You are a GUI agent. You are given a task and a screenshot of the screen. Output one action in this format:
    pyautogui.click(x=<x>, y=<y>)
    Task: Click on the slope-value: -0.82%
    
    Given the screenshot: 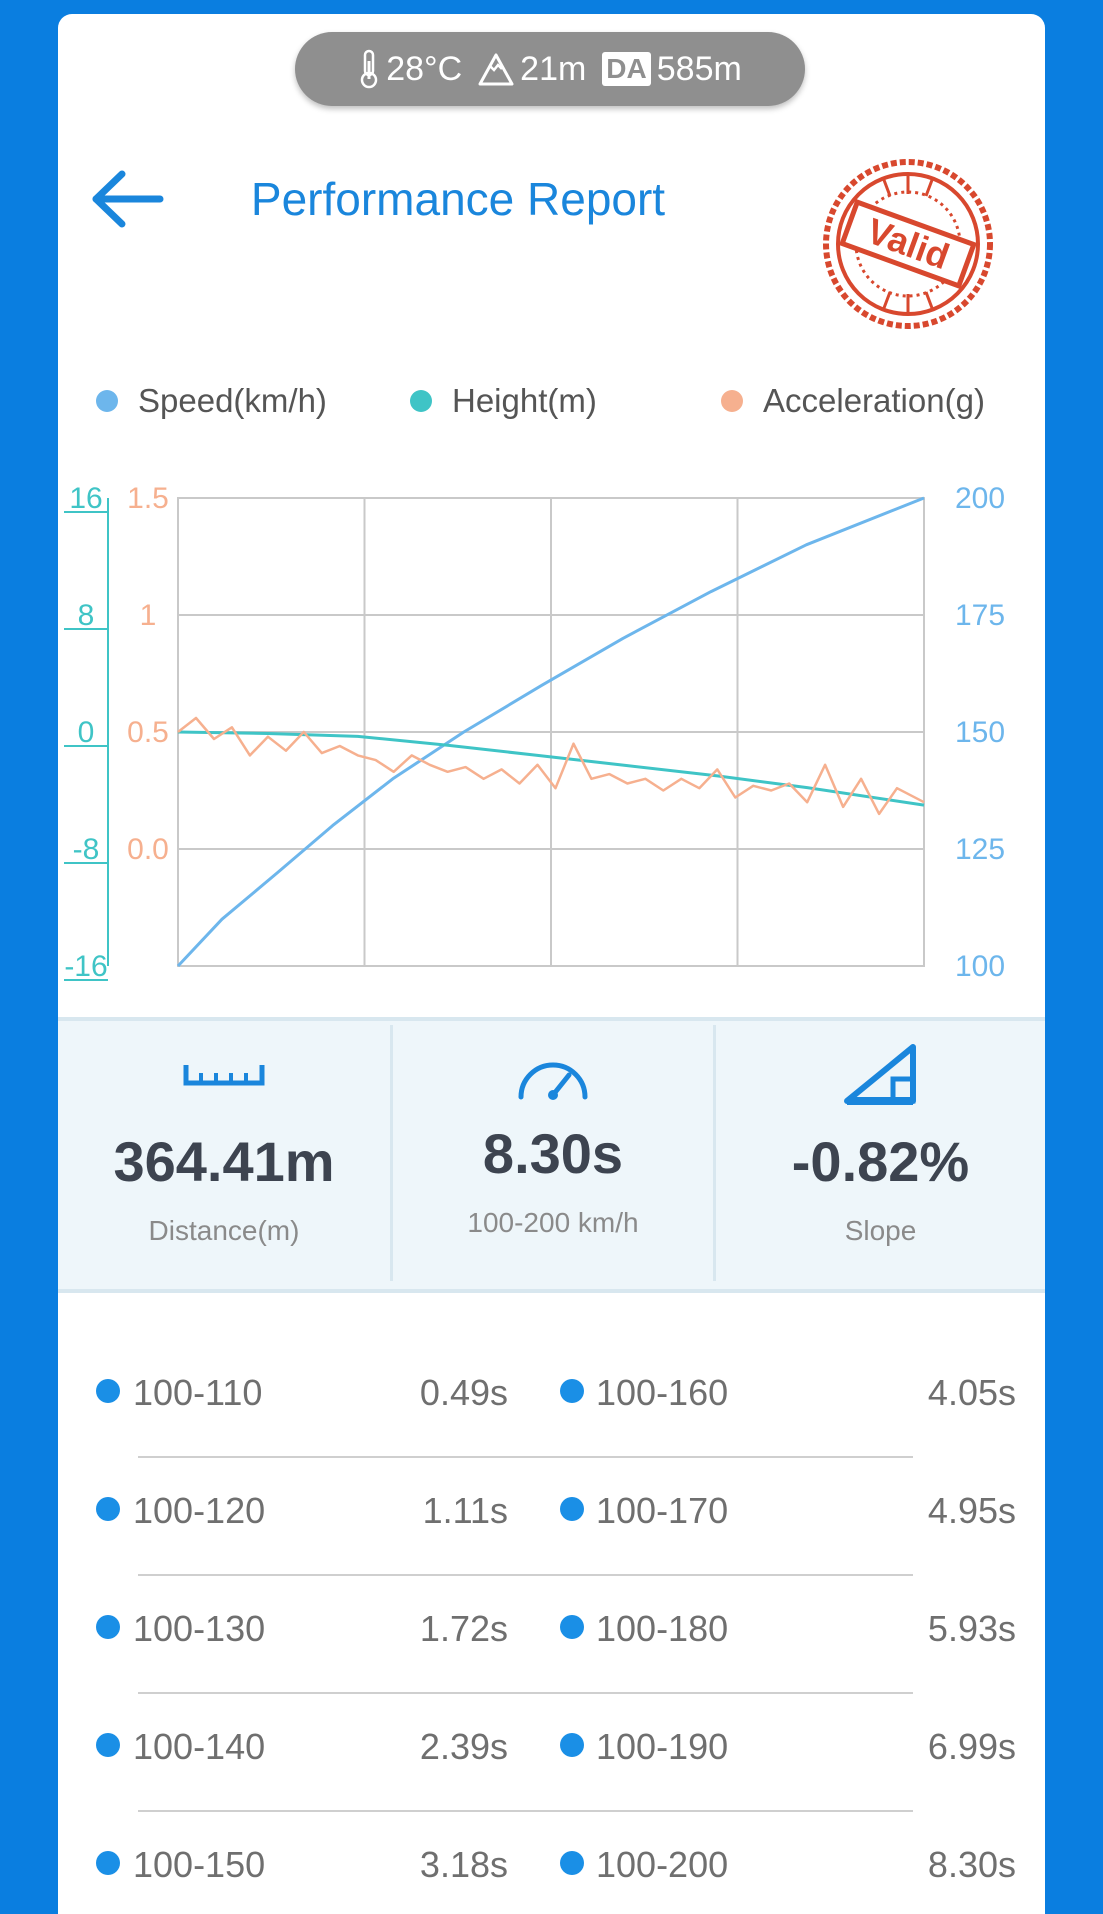 What is the action you would take?
    pyautogui.click(x=880, y=1161)
    